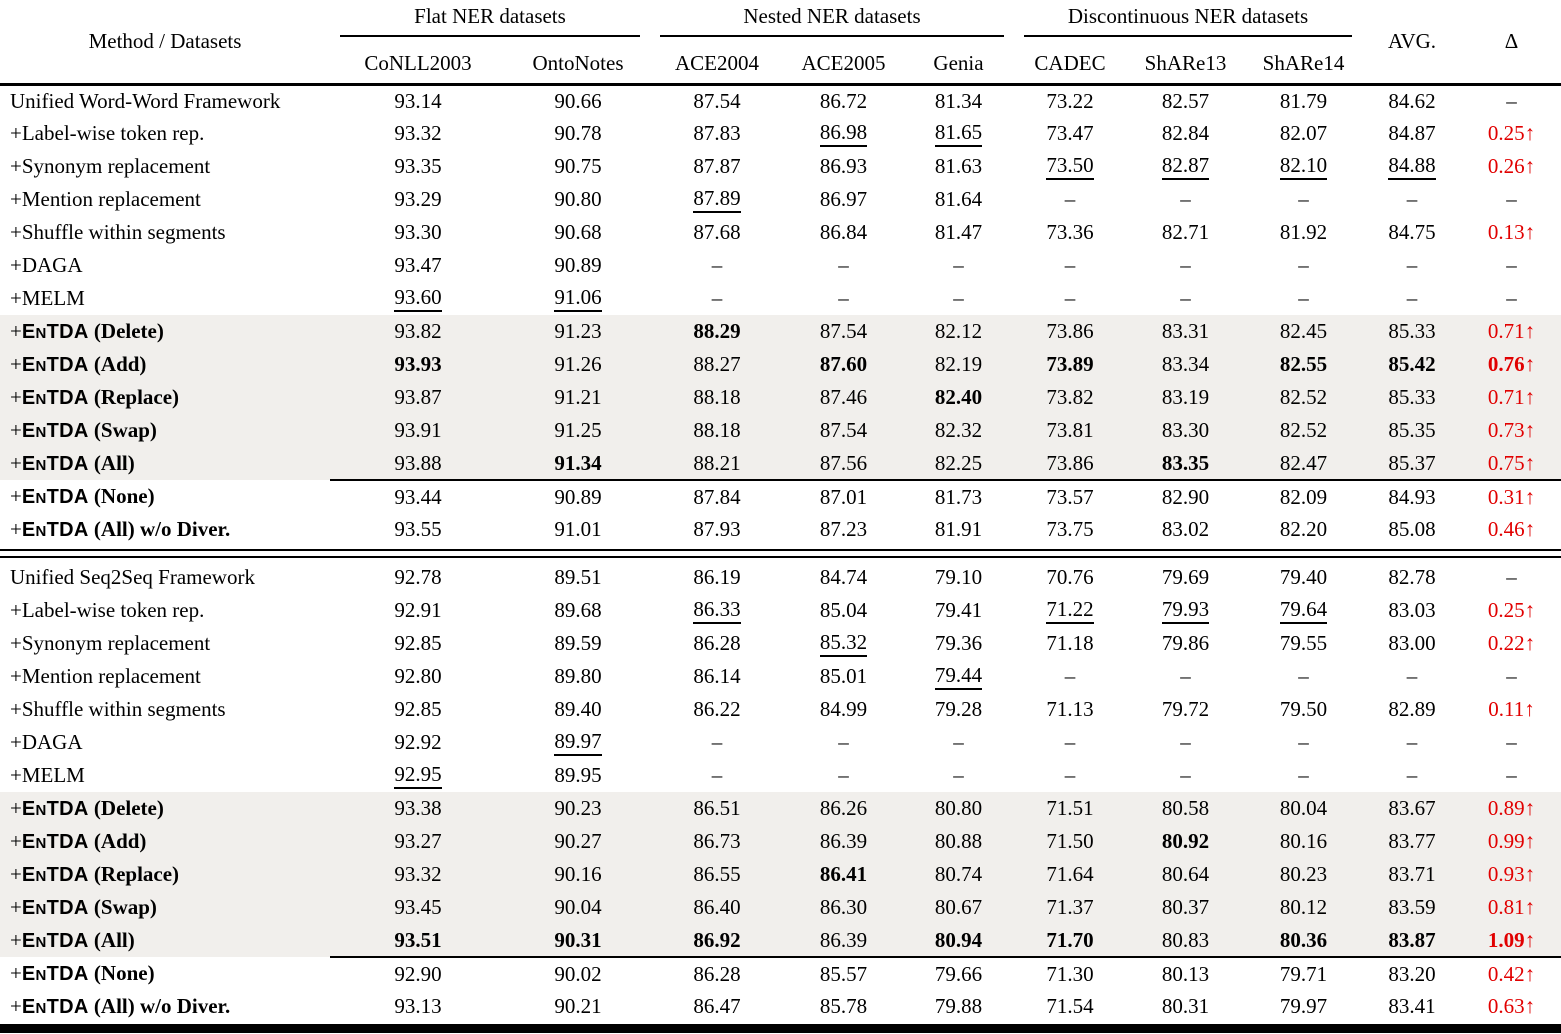 This screenshot has width=1561, height=1034. I want to click on cell-value: 86.98, so click(843, 134).